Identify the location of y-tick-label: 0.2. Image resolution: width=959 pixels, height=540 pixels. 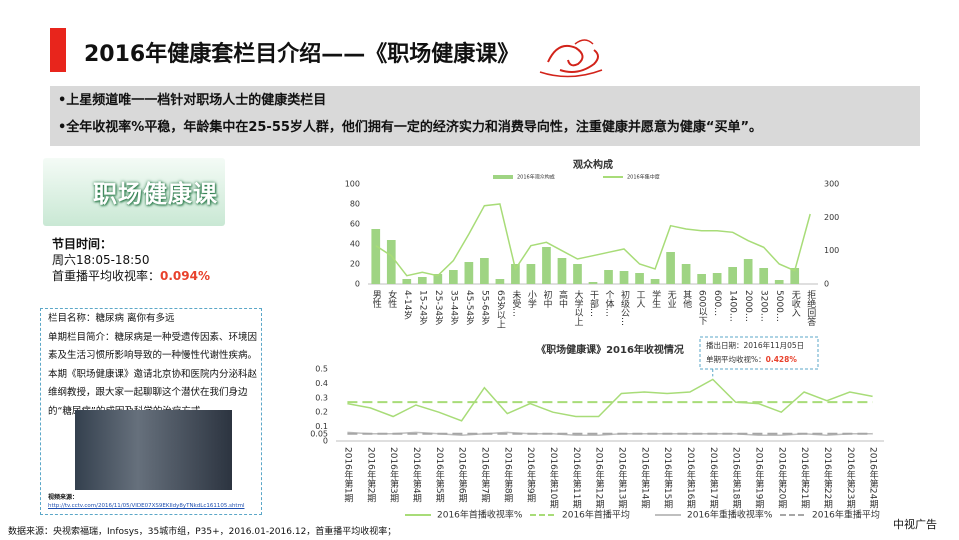
(321, 412).